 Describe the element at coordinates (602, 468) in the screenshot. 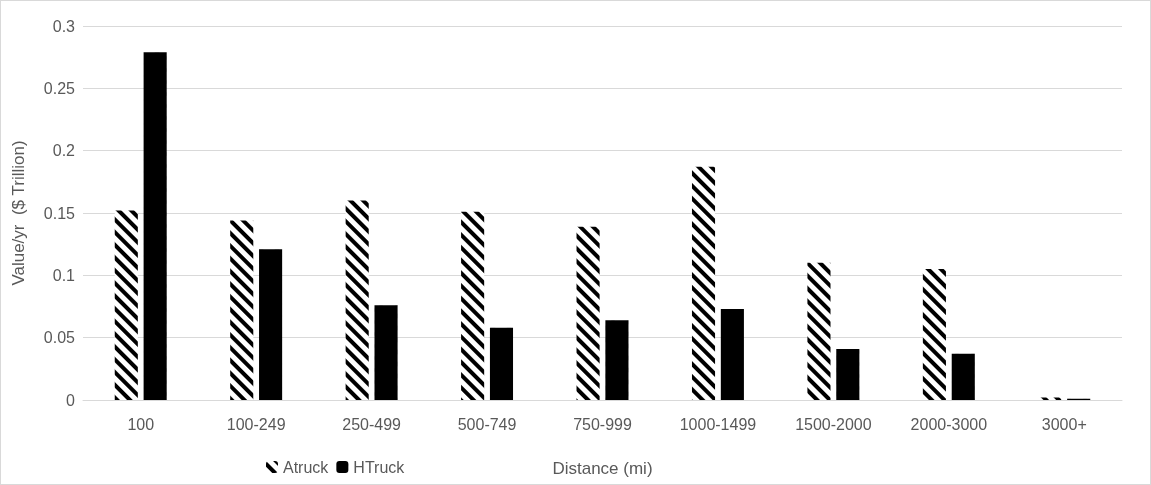

I see `x-axis-title: Distance (mi)` at that location.